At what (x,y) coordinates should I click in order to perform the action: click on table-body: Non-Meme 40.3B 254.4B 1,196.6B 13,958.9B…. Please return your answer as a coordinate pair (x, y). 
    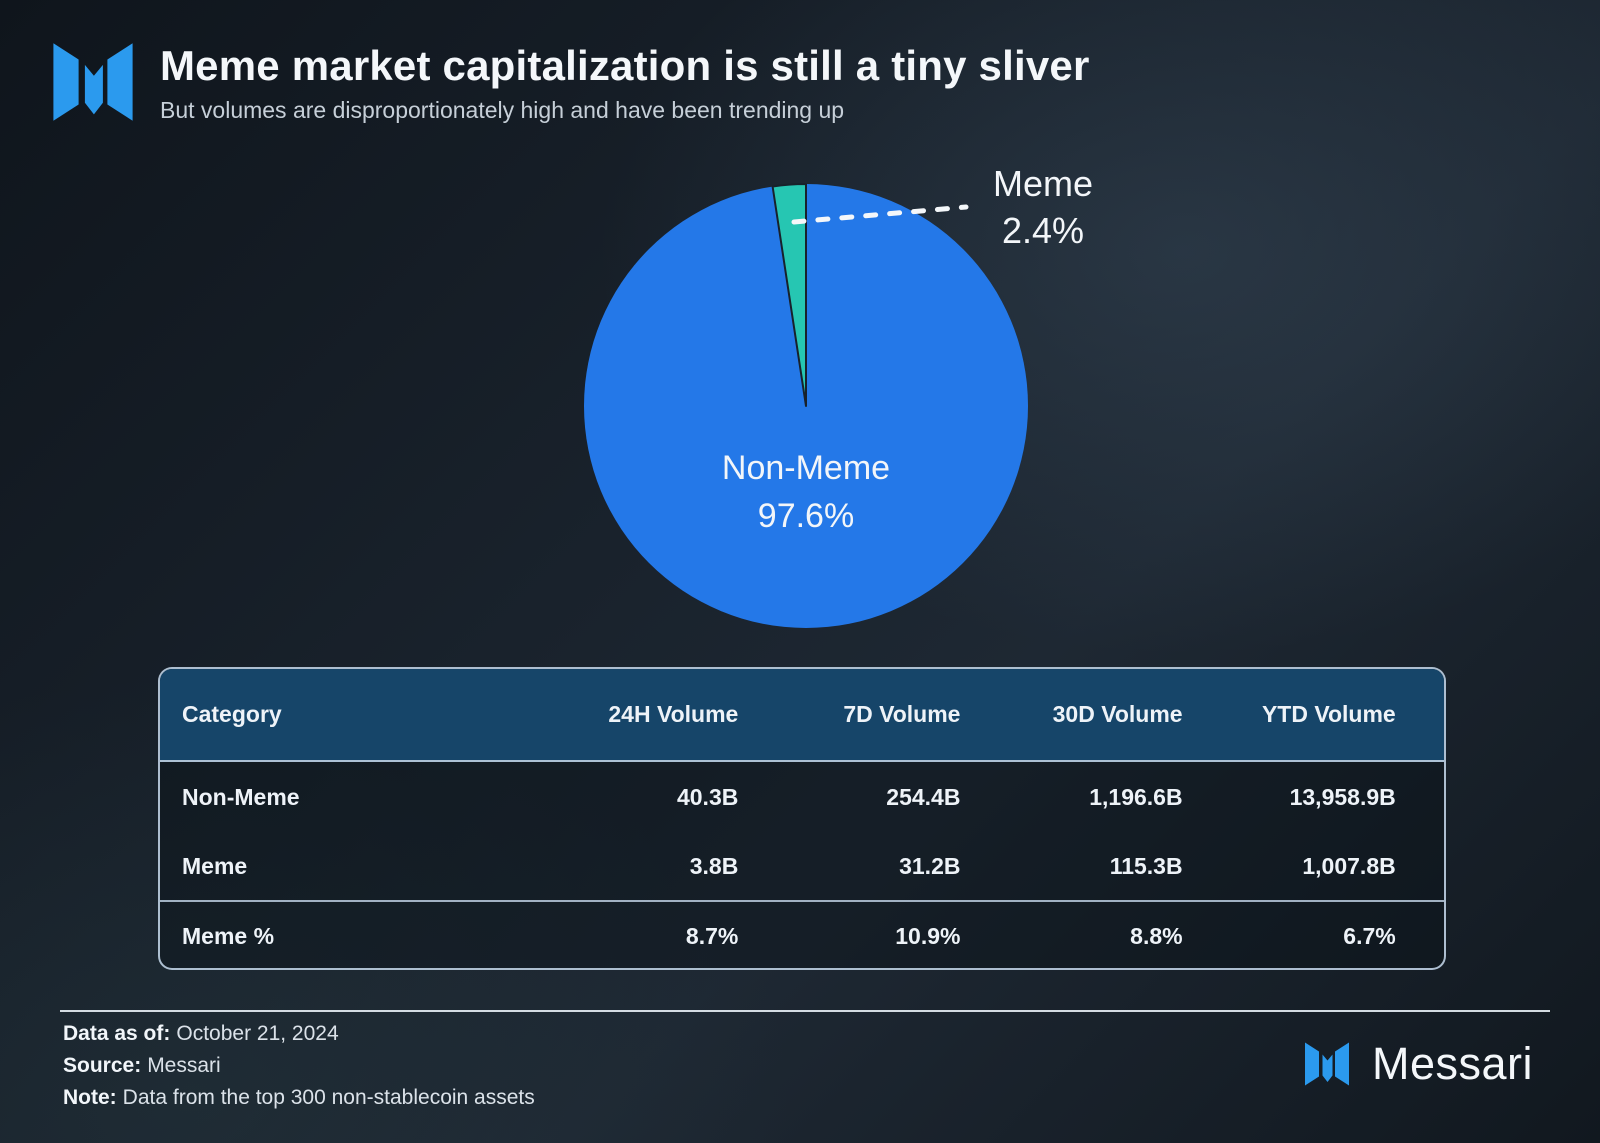
    Looking at the image, I should click on (802, 831).